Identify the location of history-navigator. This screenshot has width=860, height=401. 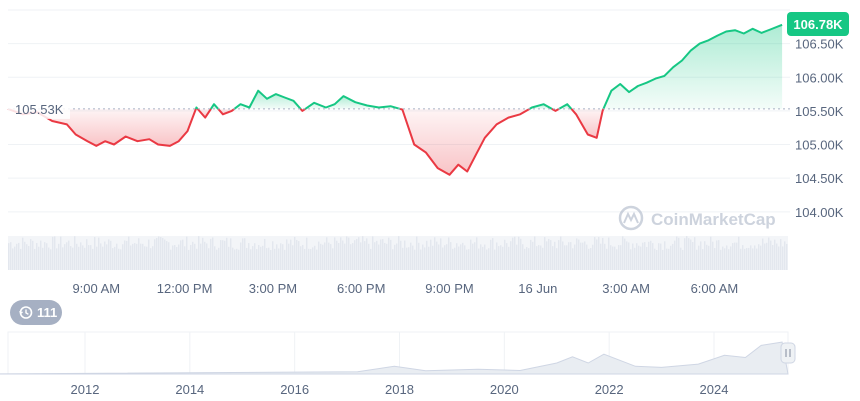
(394, 353).